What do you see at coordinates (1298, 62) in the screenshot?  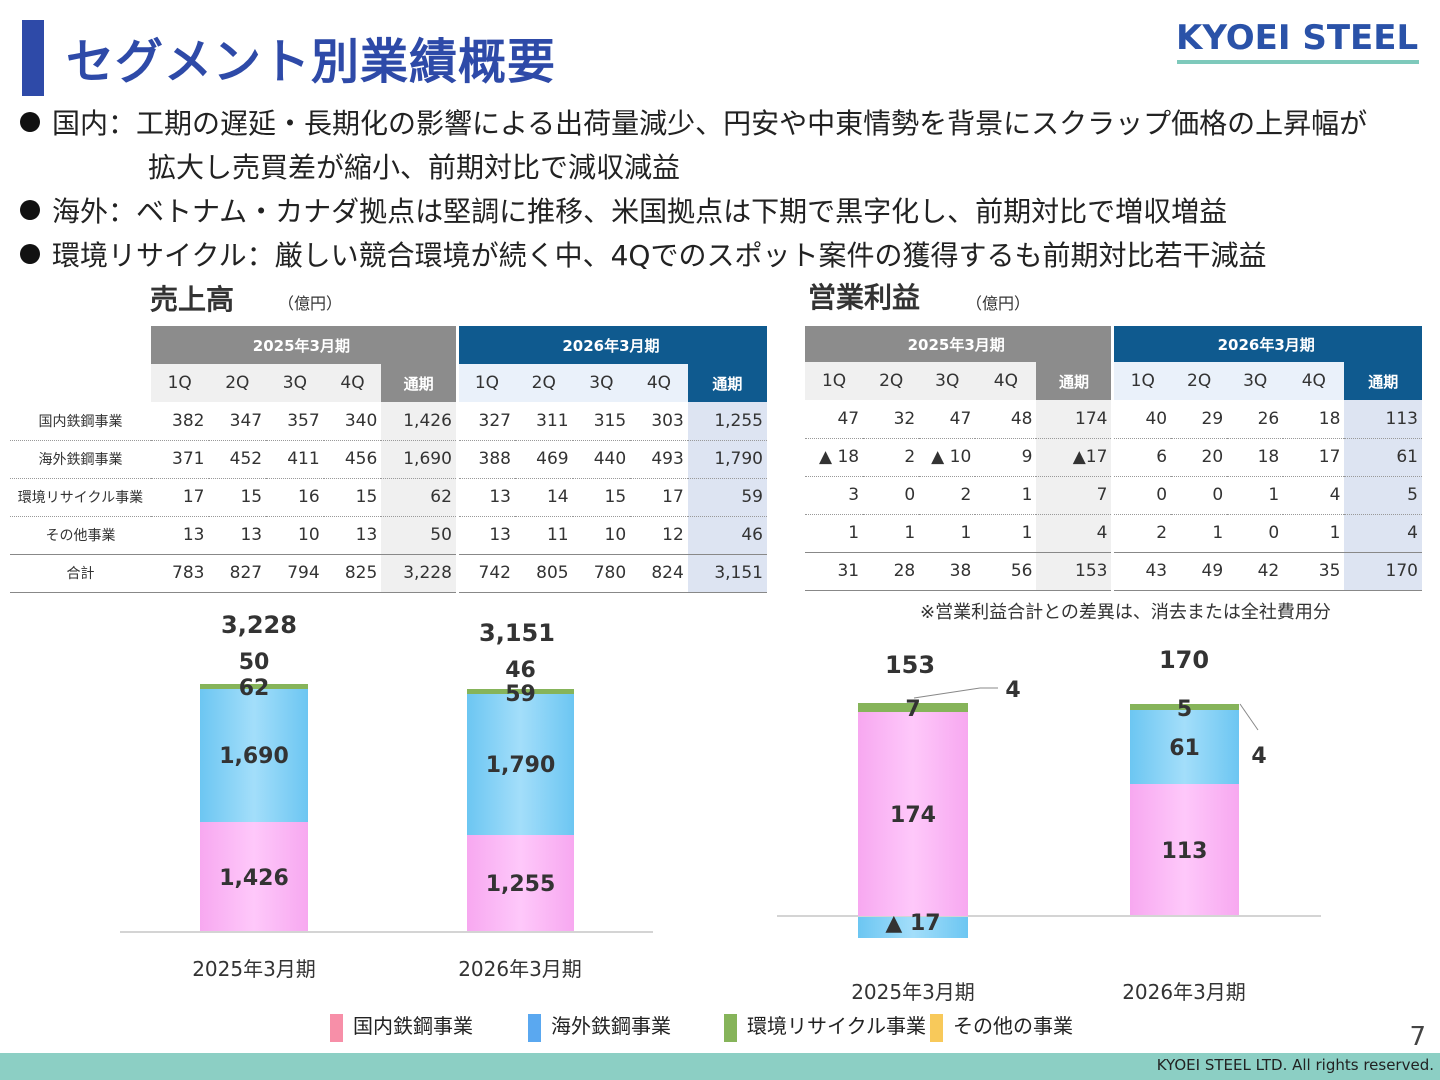 I see `logo-underline` at bounding box center [1298, 62].